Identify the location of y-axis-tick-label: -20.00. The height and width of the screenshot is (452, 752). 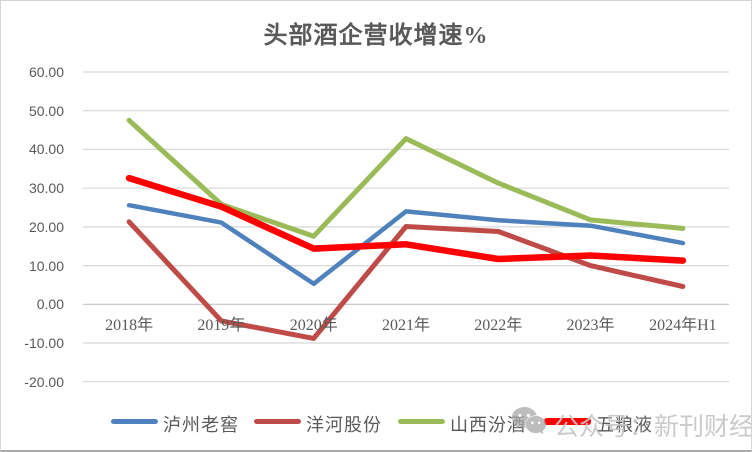
(44, 381).